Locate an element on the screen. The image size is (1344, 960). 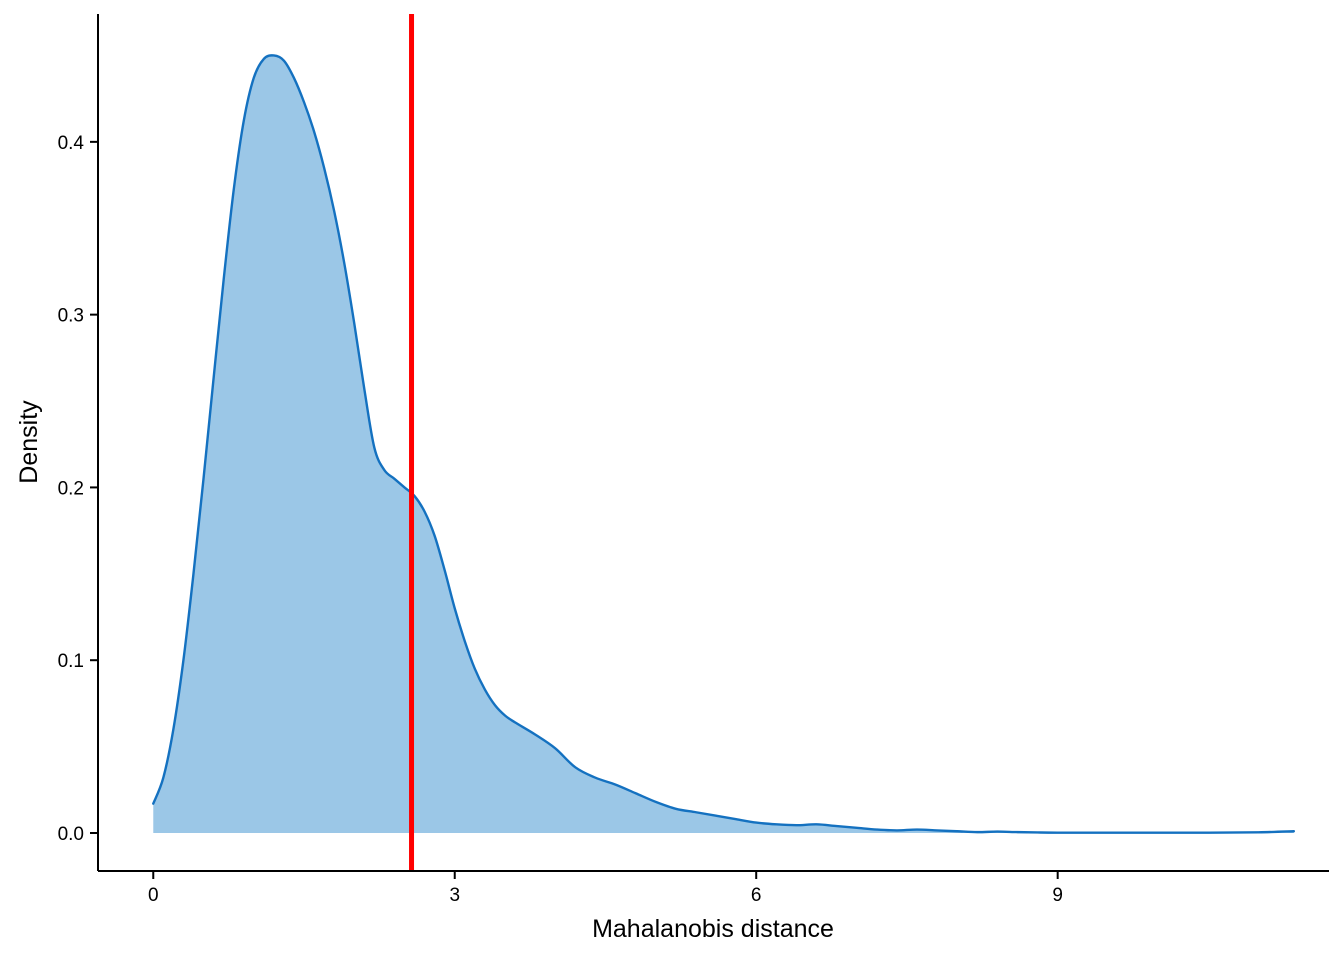
y-tick-label: 0.2 is located at coordinates (71, 488).